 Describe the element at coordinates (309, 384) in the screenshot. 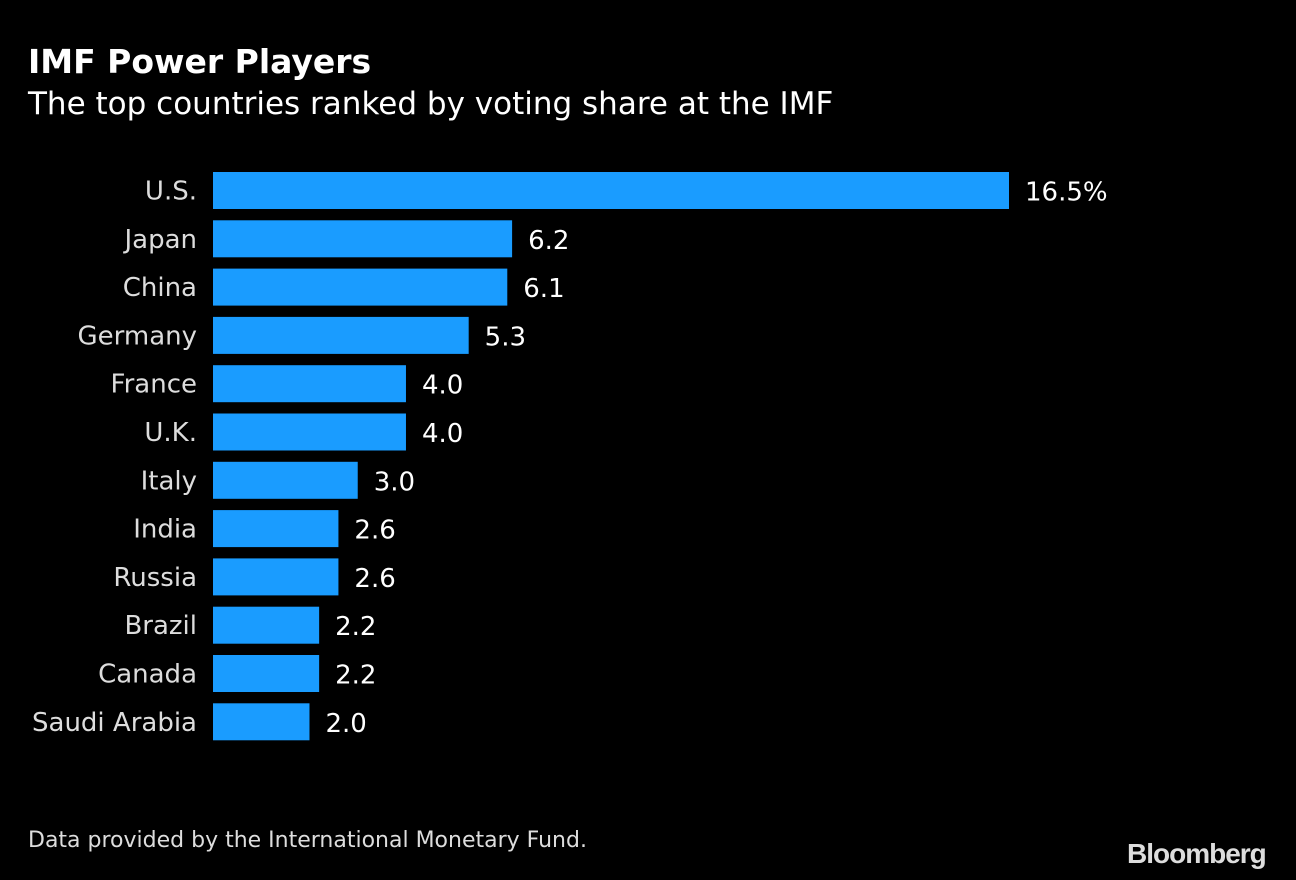

I see `bar-france` at that location.